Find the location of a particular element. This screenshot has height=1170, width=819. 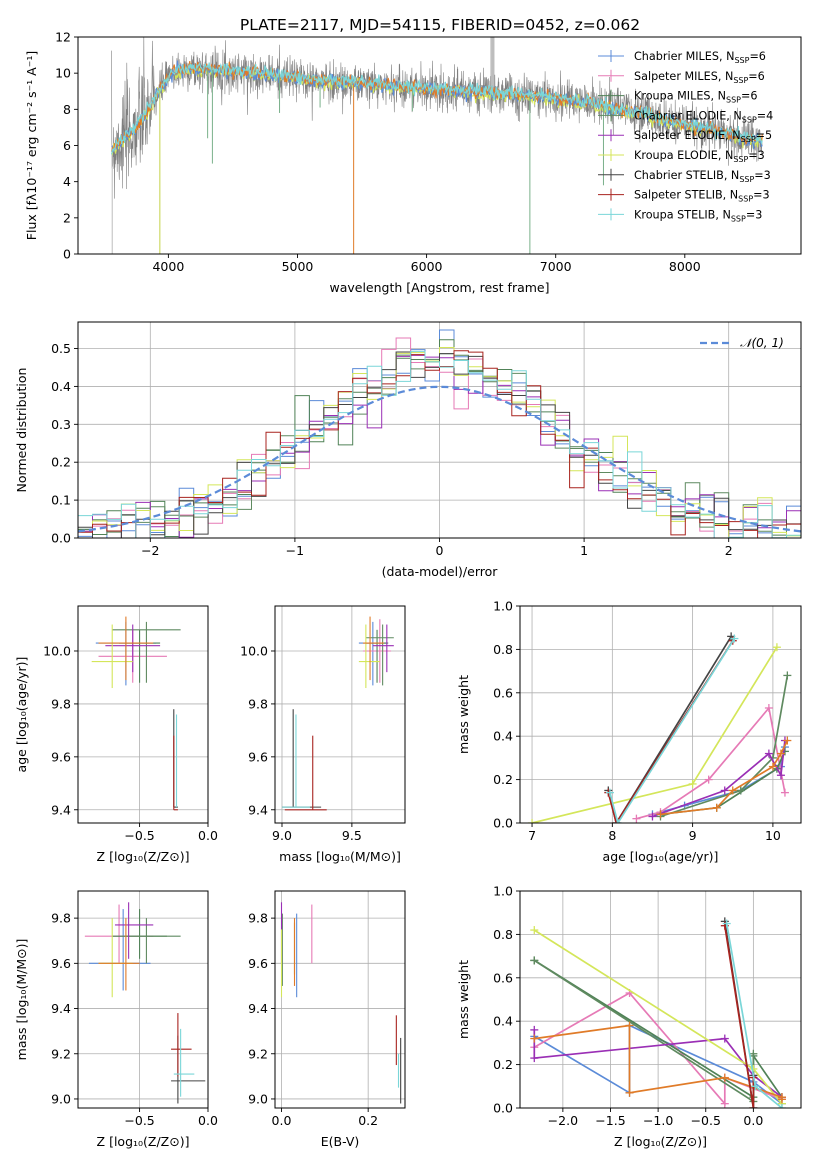

legend-label: Kroupa STELIB, NSSP=3 is located at coordinates (698, 215).